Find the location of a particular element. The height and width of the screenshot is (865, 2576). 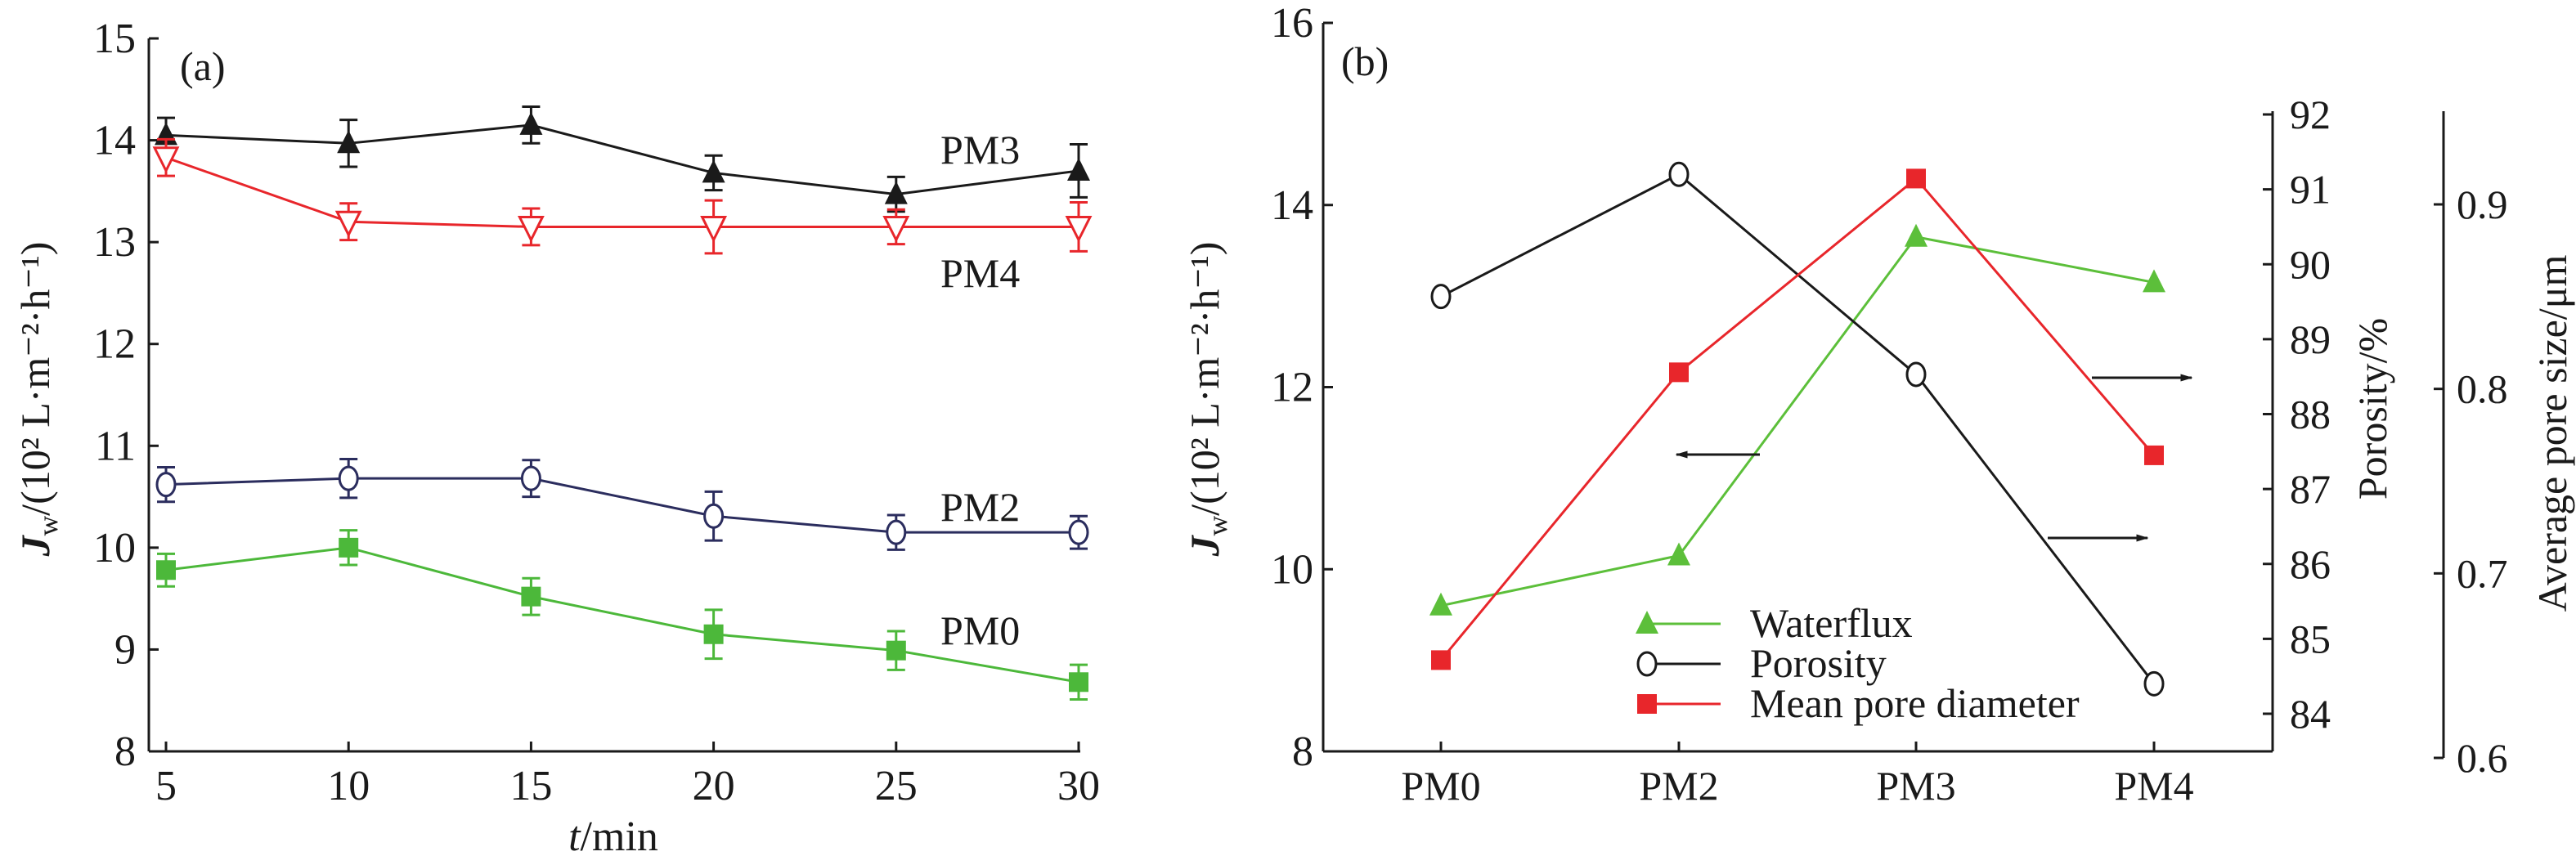

x-tick-label: 15 is located at coordinates (530, 786).